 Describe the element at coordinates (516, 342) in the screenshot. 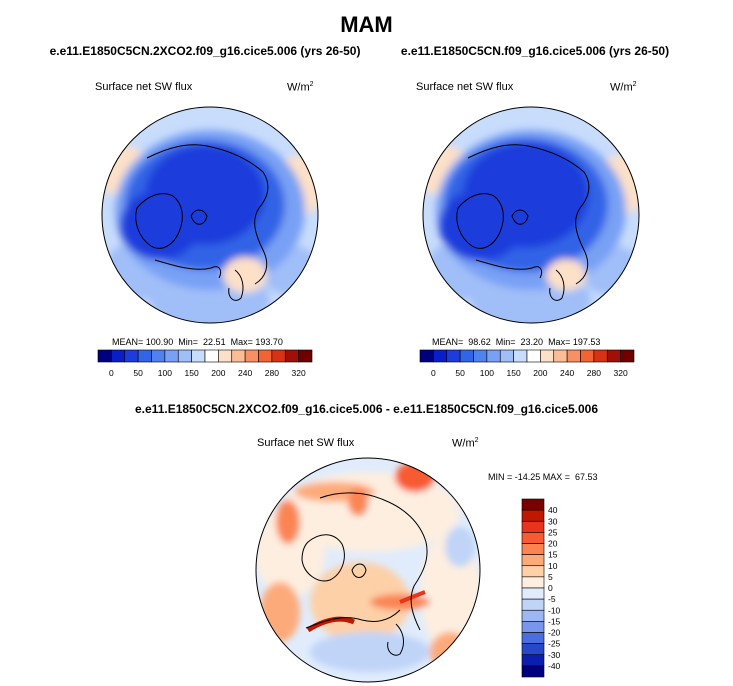

I see `panel-2-stats: MEAN= 98.62 Min= 23.20 Max= 197.53` at that location.